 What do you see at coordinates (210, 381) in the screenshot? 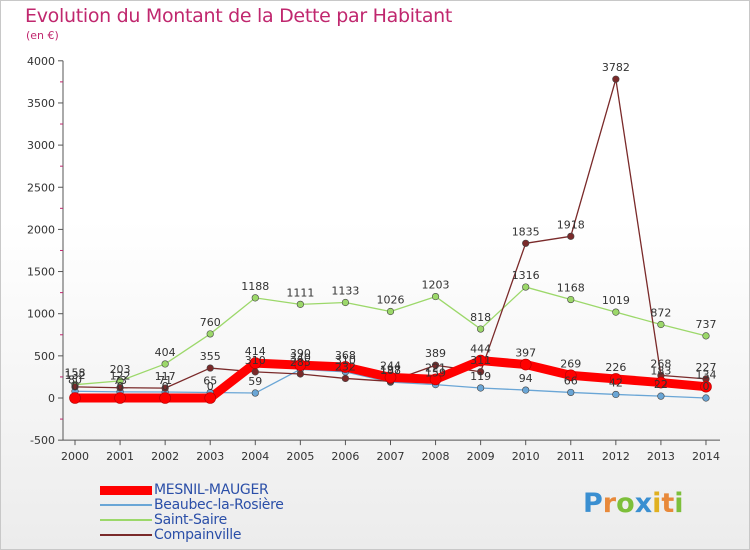
I see `data-label: 65` at bounding box center [210, 381].